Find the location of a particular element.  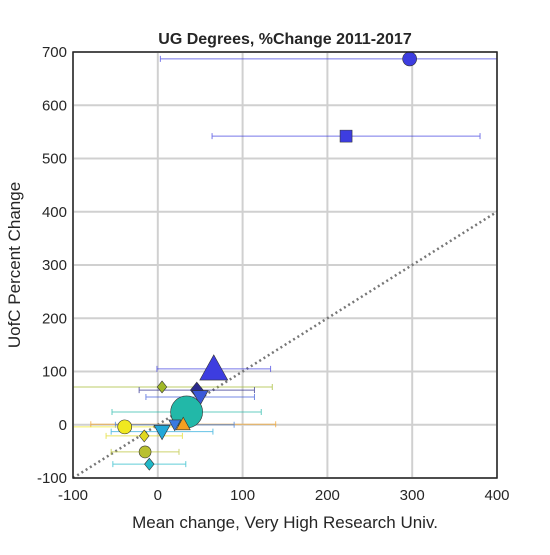

y-tick-label: 600 is located at coordinates (54, 105).